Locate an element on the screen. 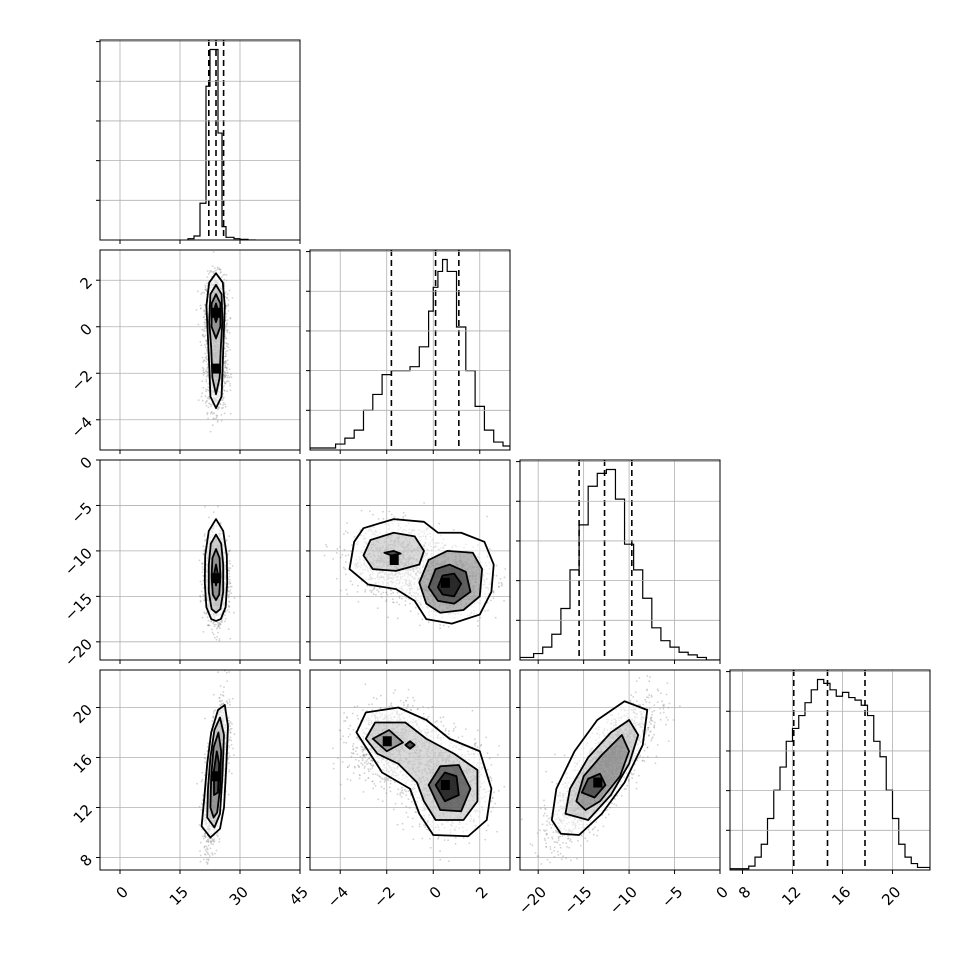 The image size is (970, 970). histogram-panel is located at coordinates (828, 771).